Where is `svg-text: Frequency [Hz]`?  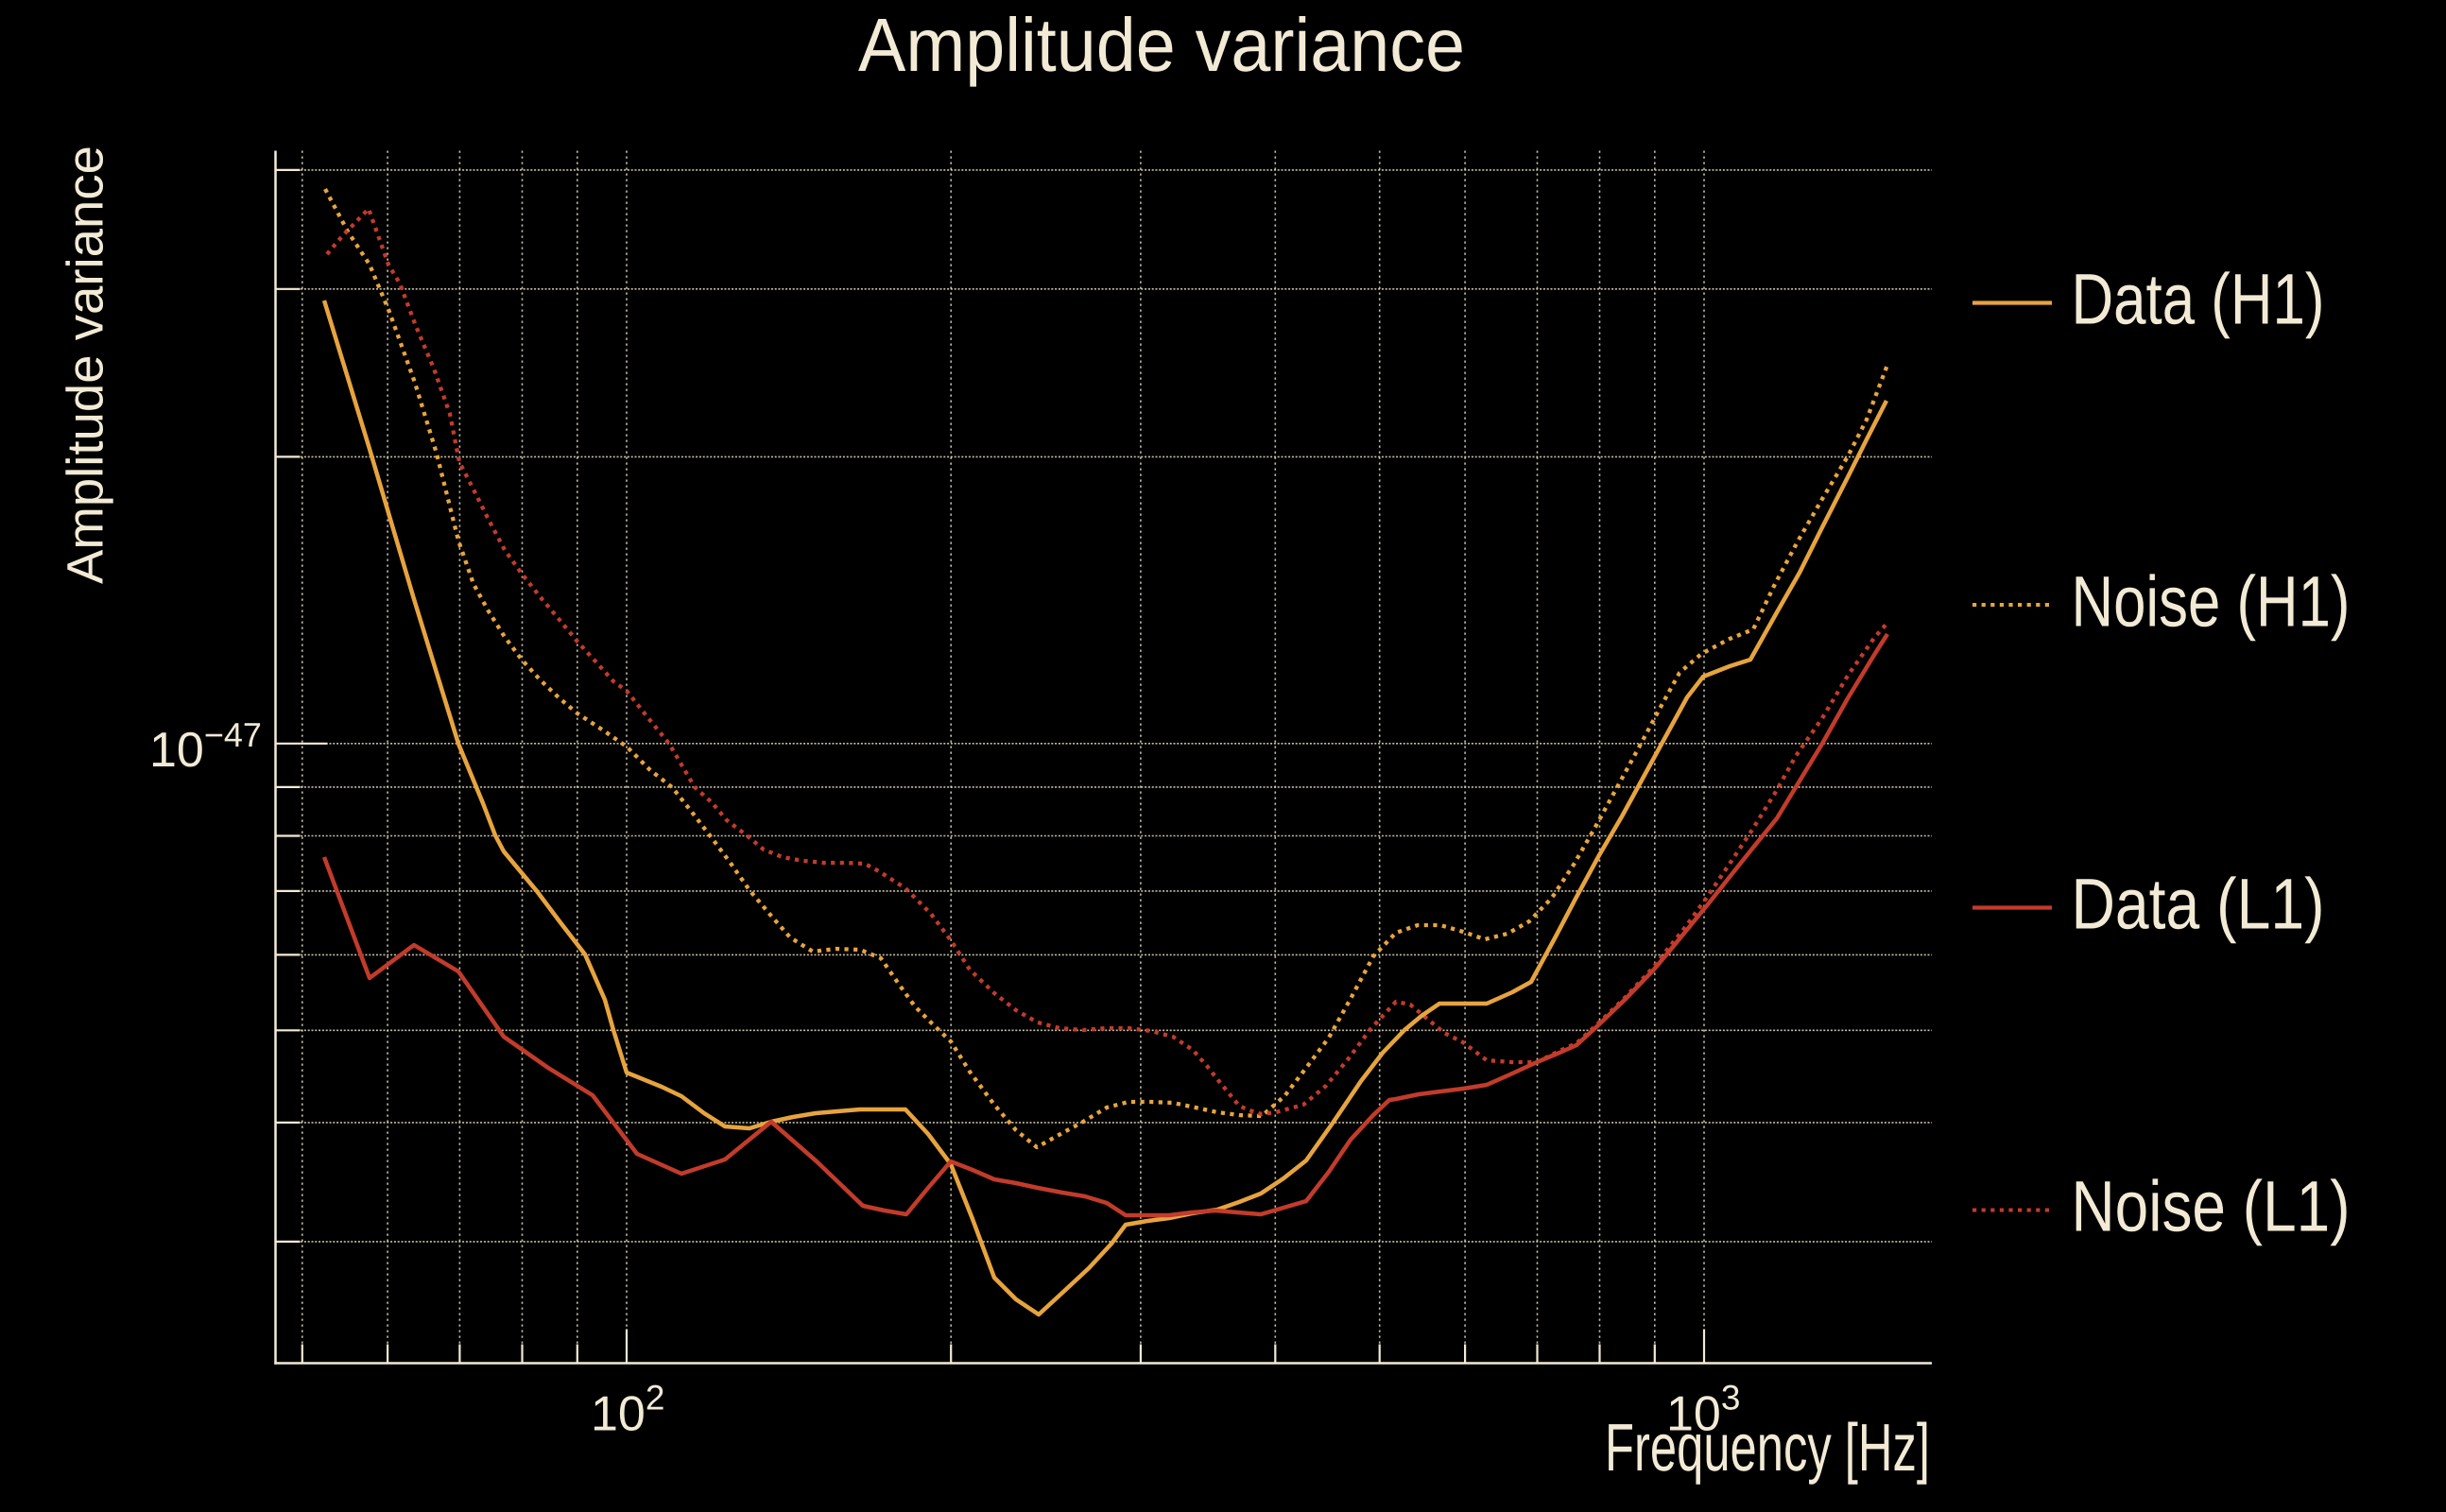
svg-text: Frequency [Hz] is located at coordinates (1768, 1448).